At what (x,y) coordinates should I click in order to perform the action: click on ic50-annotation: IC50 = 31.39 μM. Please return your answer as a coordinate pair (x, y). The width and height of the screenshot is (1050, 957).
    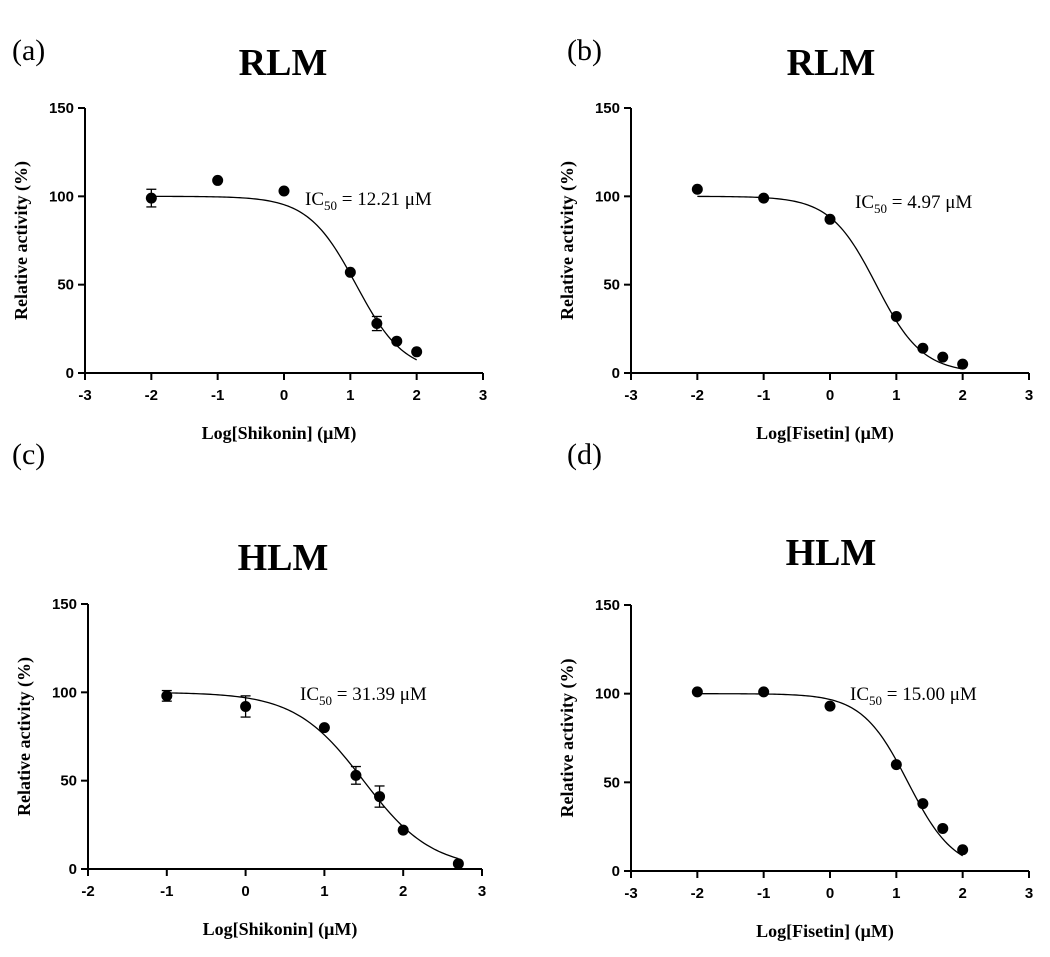
    Looking at the image, I should click on (363, 696).